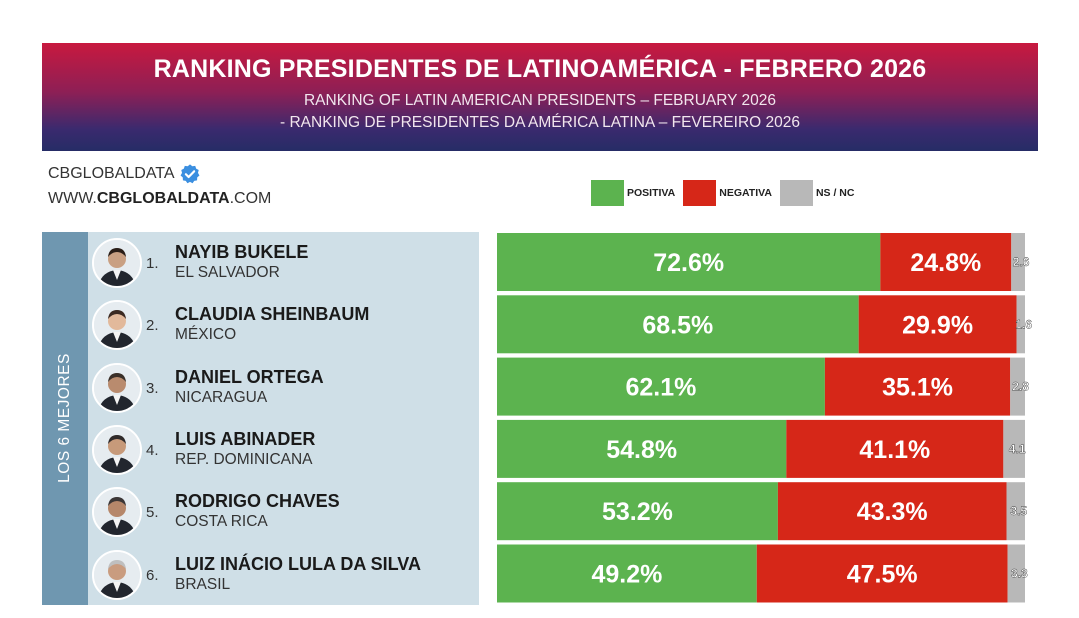  I want to click on legend-swatch-negativa, so click(700, 193).